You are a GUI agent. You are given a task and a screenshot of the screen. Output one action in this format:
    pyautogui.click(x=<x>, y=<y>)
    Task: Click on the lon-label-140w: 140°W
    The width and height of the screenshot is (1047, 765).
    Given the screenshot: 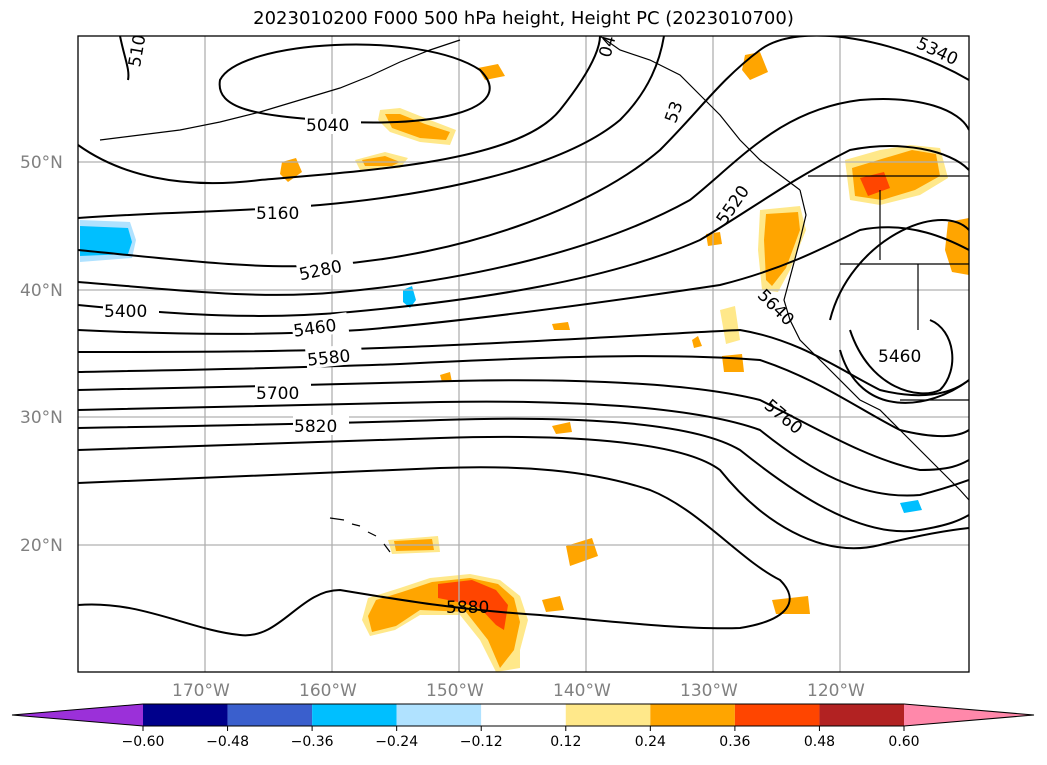 What is the action you would take?
    pyautogui.click(x=582, y=691)
    